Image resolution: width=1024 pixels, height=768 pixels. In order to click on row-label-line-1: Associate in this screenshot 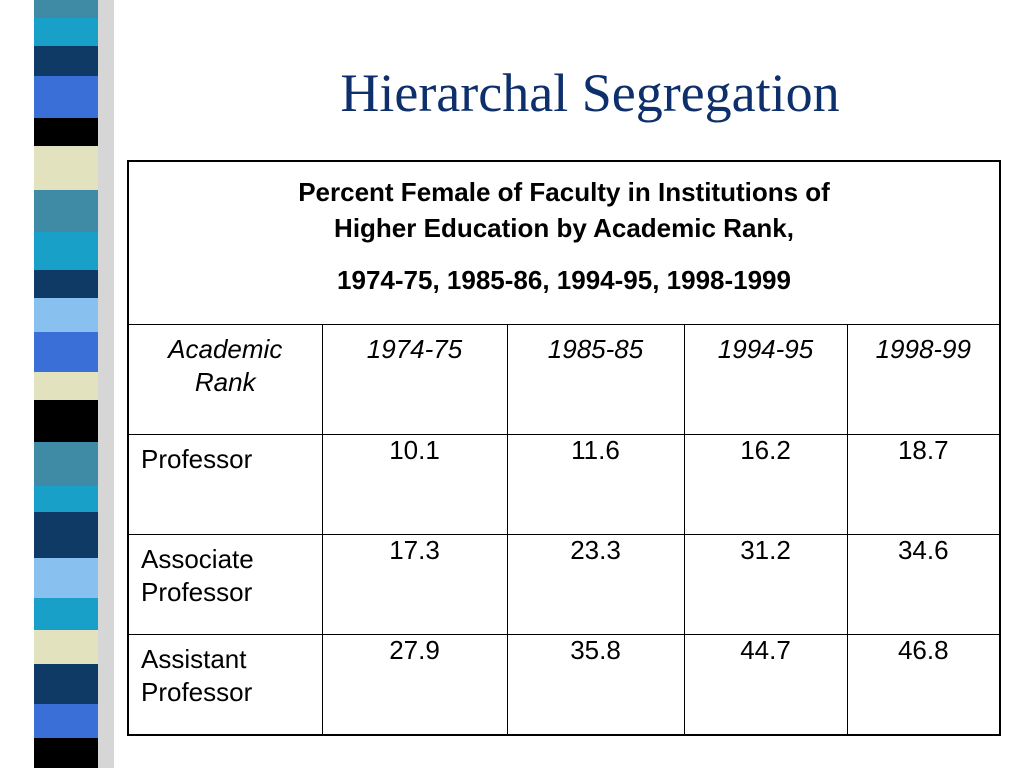, I will do `click(197, 559)`.